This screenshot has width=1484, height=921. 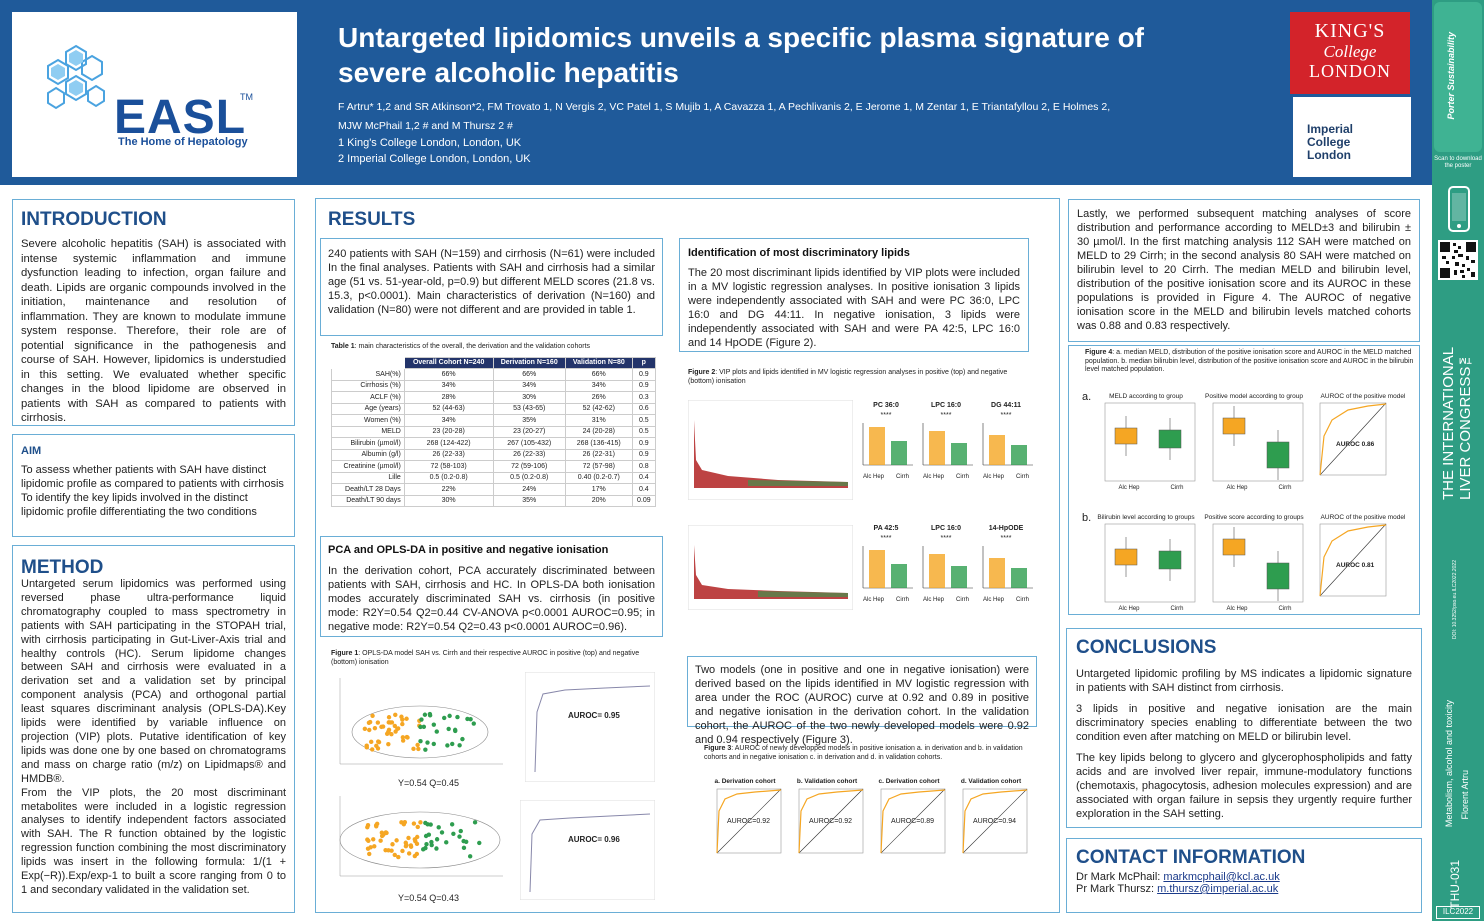 What do you see at coordinates (430, 143) in the screenshot?
I see `affiliation-1: 1 King's College London, London, UK` at bounding box center [430, 143].